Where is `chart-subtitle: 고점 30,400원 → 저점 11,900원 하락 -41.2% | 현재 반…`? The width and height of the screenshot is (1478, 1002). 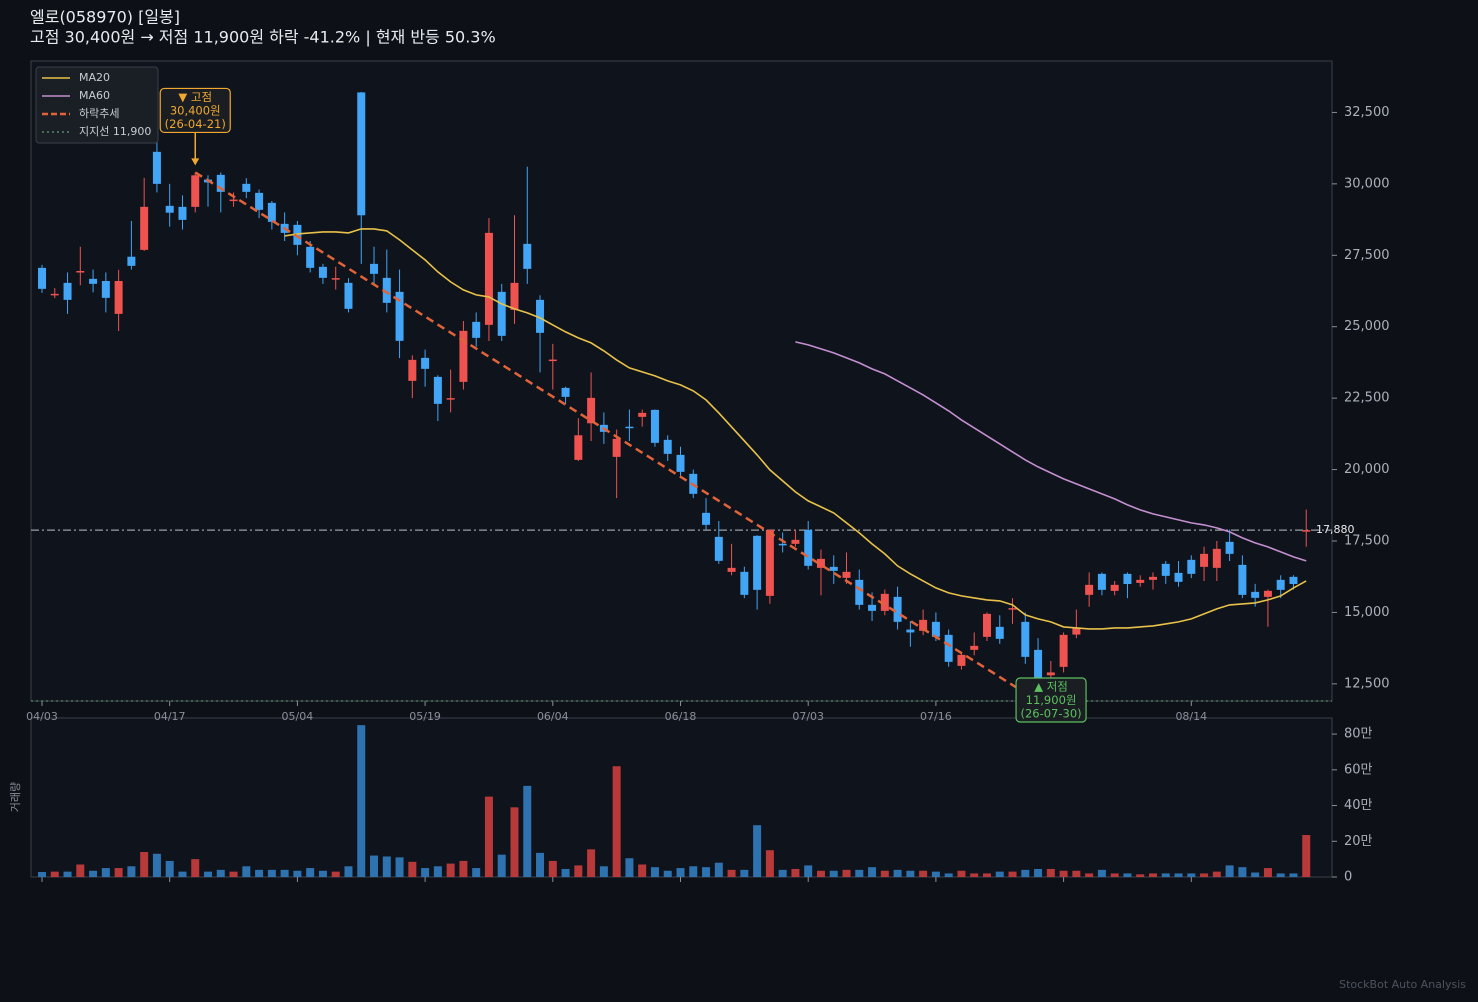
chart-subtitle: 고점 30,400원 → 저점 11,900원 하락 -41.2% | 현재 반… is located at coordinates (263, 37).